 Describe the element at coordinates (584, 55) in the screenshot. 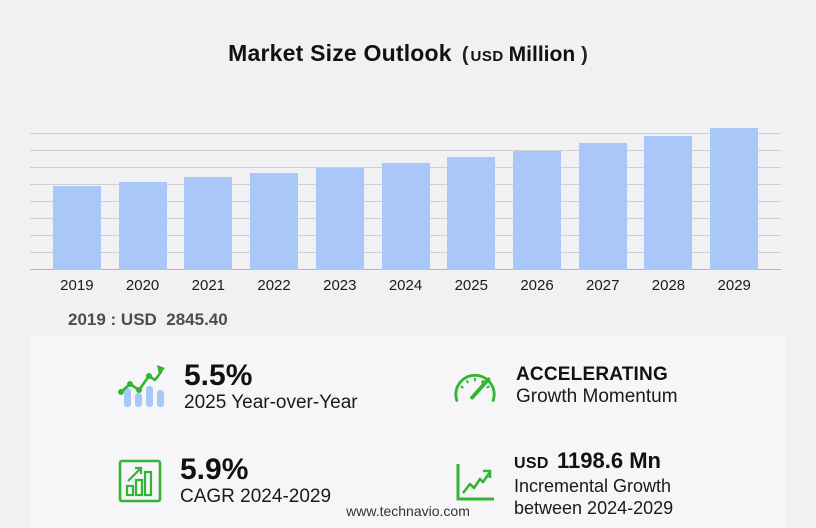

I see `title-paren-close: )` at that location.